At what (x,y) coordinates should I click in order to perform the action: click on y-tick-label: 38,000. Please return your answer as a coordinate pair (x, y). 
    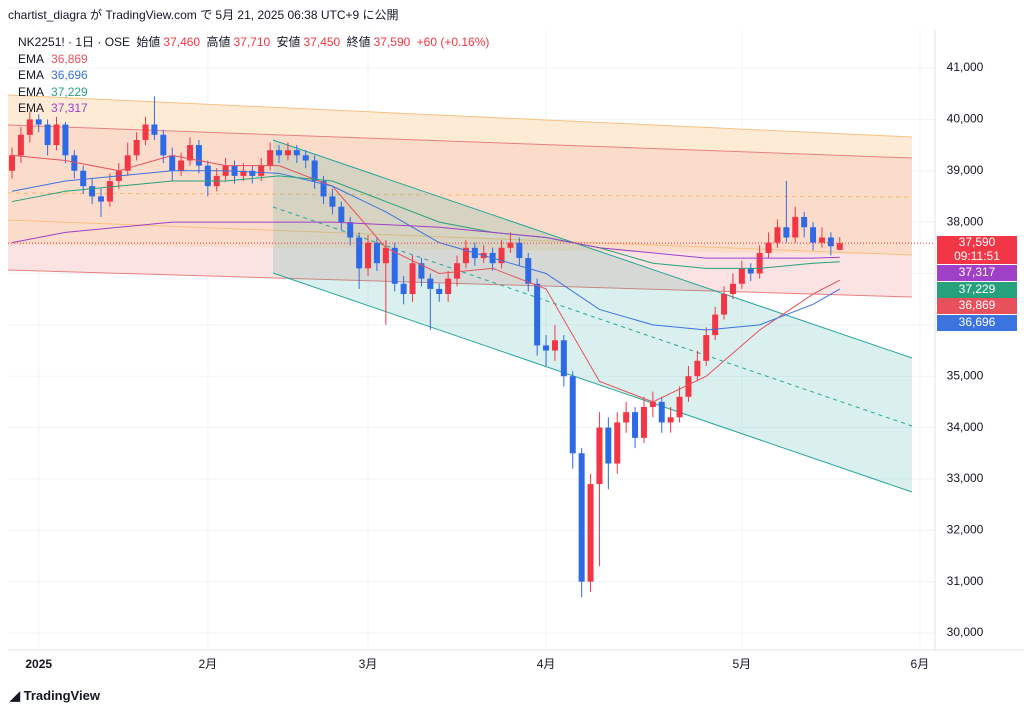
    Looking at the image, I should click on (965, 221).